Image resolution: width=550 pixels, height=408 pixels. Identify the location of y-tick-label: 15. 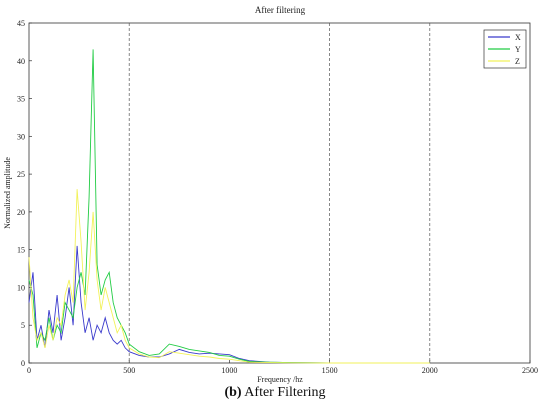
(21, 250).